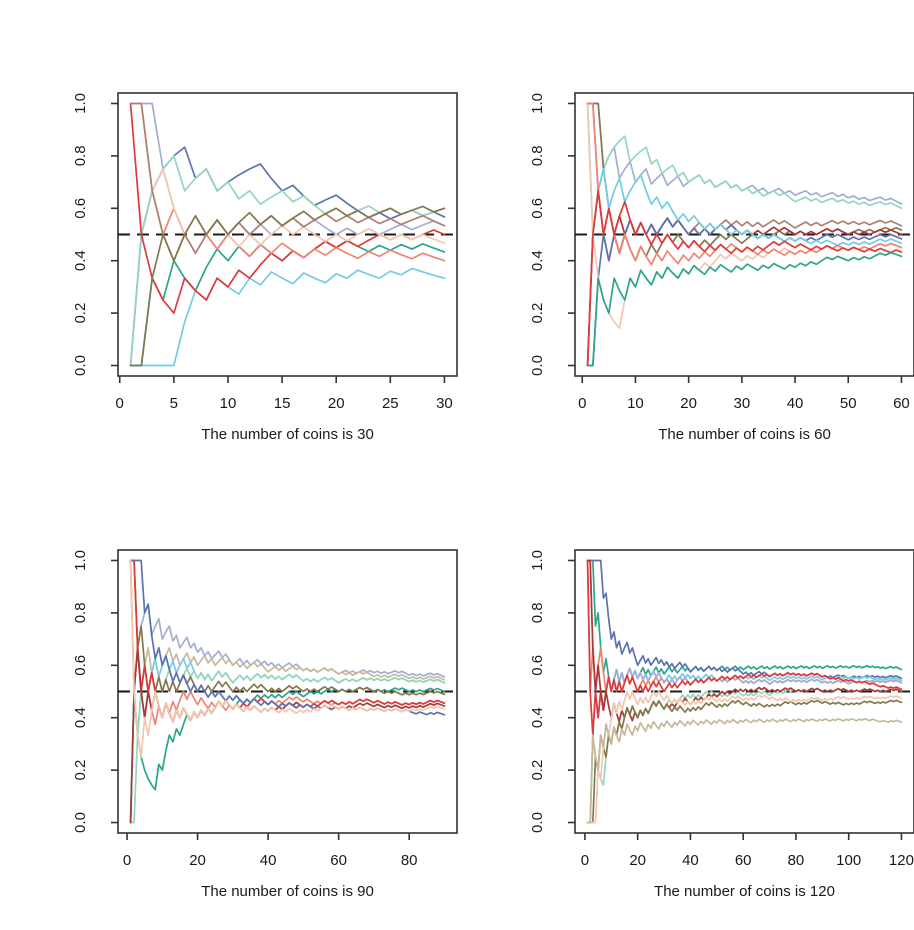 This screenshot has width=914, height=930. I want to click on x-axis-title: The number of coins is 90, so click(287, 891).